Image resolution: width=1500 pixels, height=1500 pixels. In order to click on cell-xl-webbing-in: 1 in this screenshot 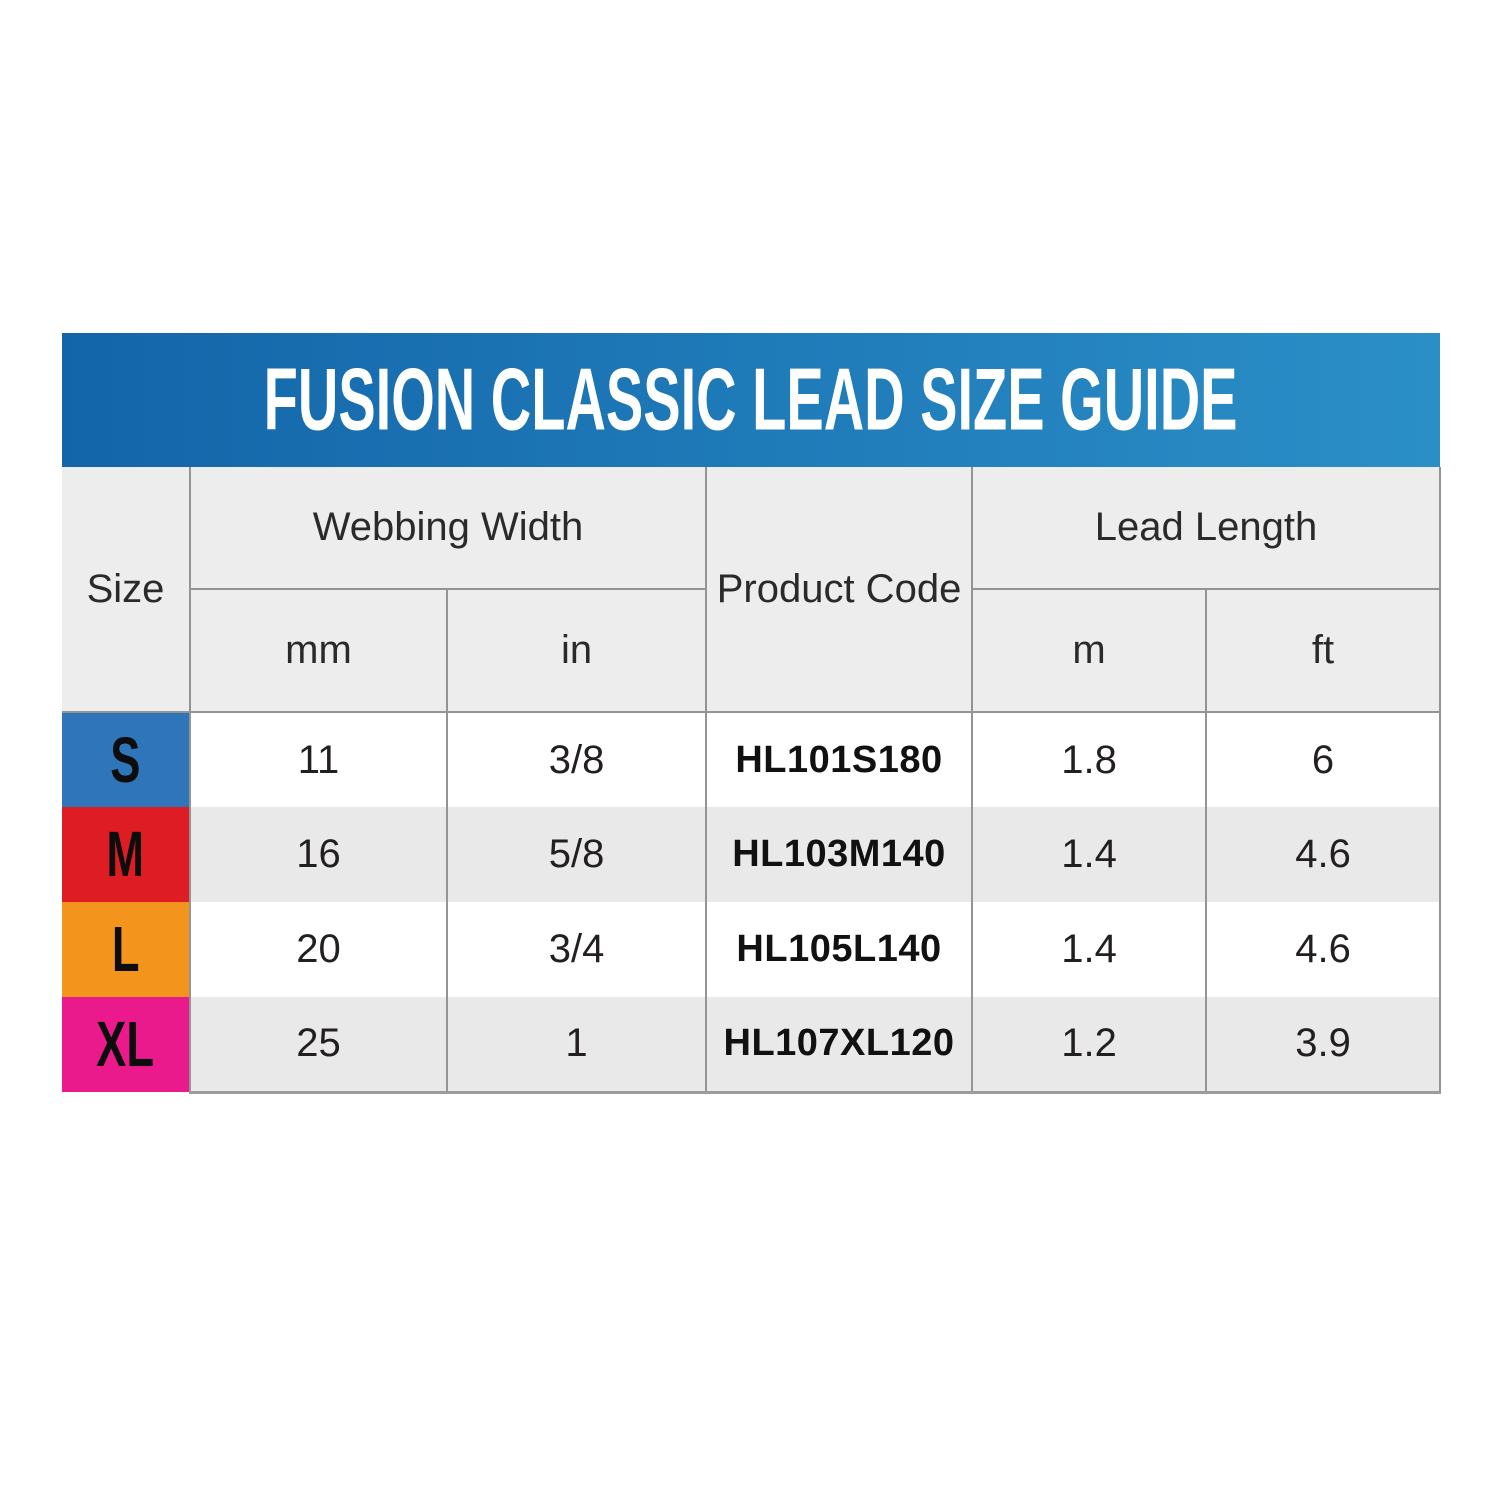, I will do `click(576, 1045)`.